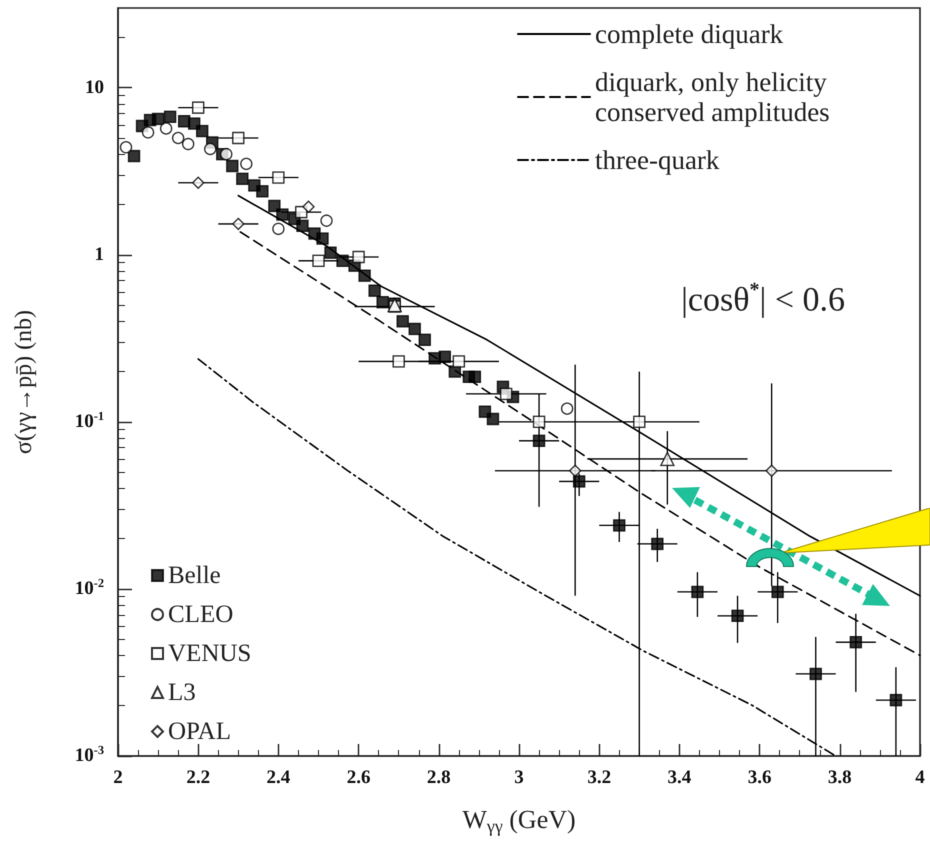 The image size is (930, 841). Describe the element at coordinates (760, 777) in the screenshot. I see `x-tick-label: 3.6` at that location.